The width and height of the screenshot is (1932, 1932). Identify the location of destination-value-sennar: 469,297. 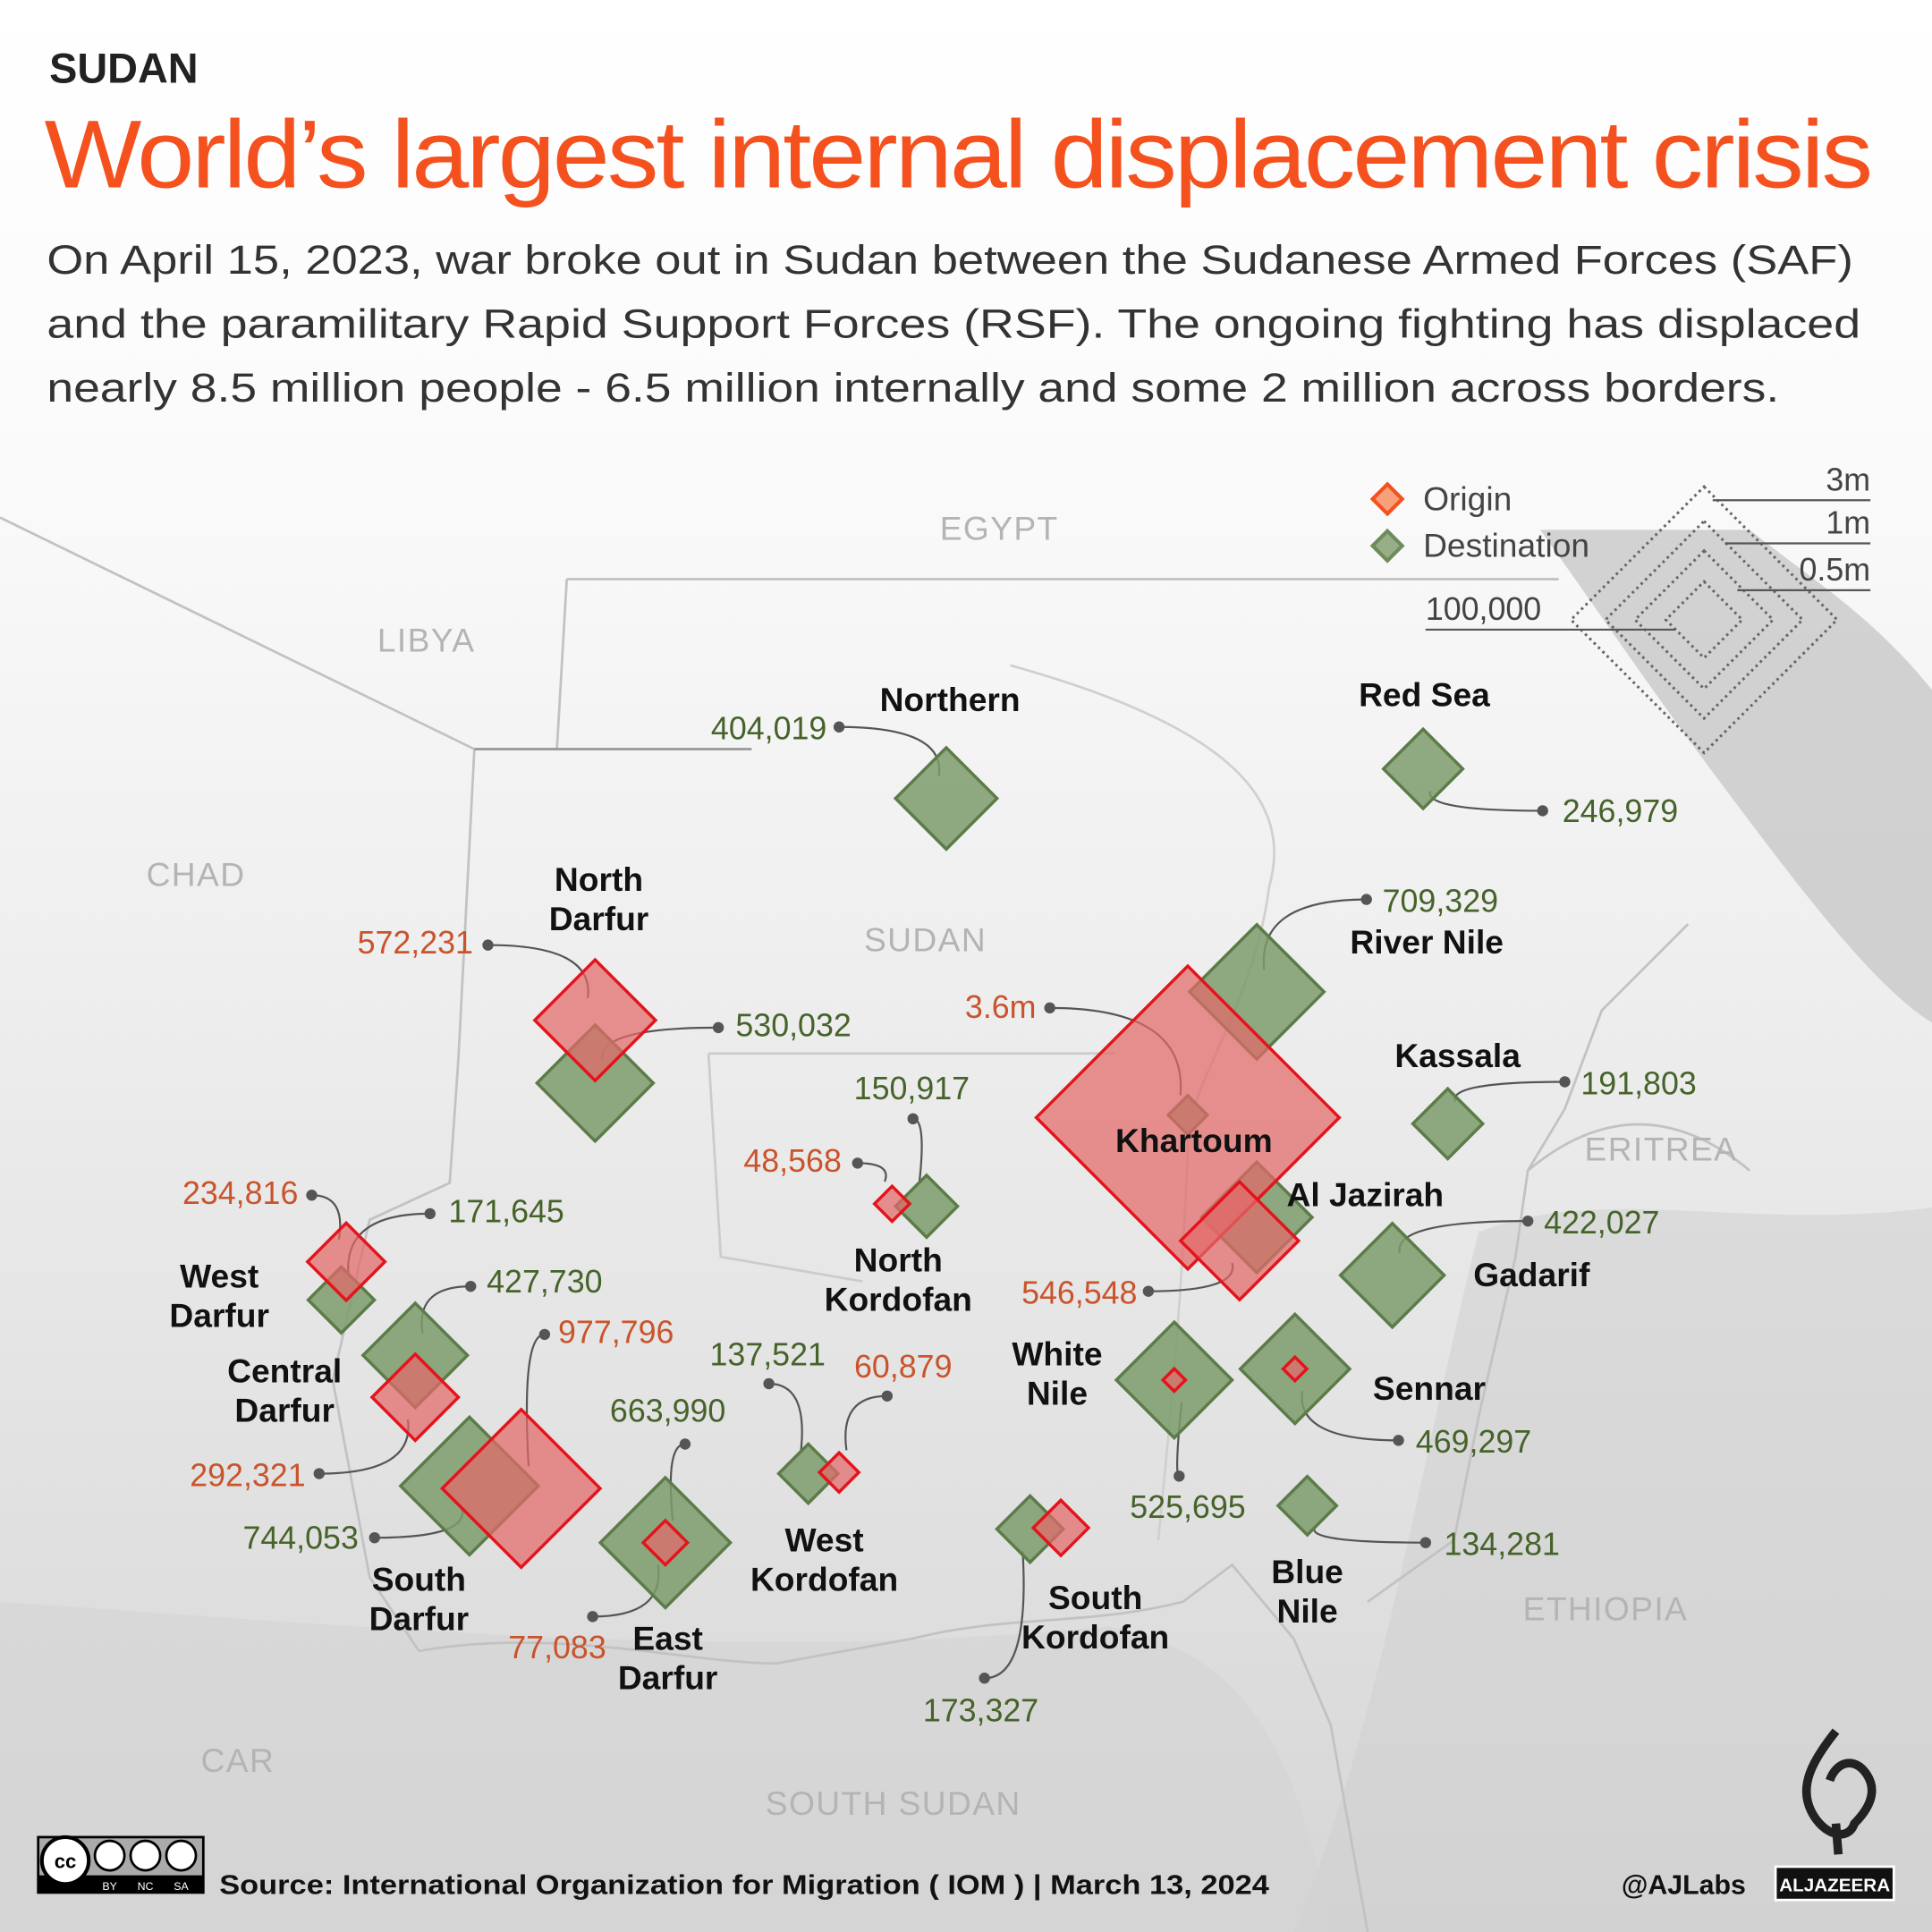
(1473, 1442).